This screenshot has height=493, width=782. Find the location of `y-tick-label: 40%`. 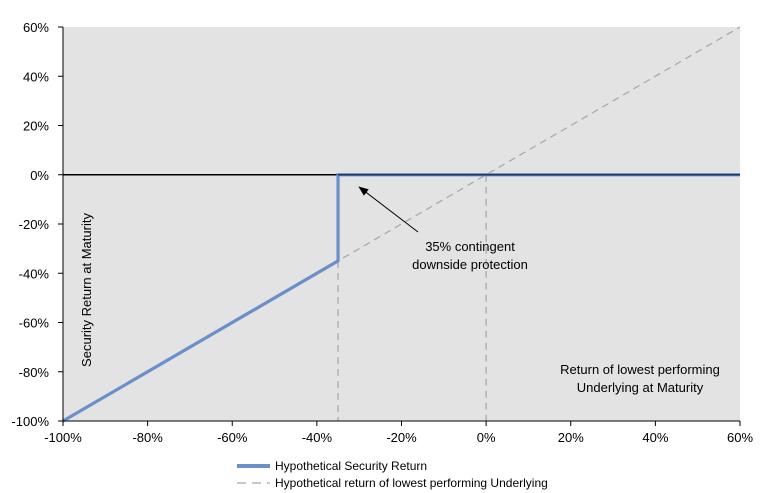

y-tick-label: 40% is located at coordinates (36, 76).